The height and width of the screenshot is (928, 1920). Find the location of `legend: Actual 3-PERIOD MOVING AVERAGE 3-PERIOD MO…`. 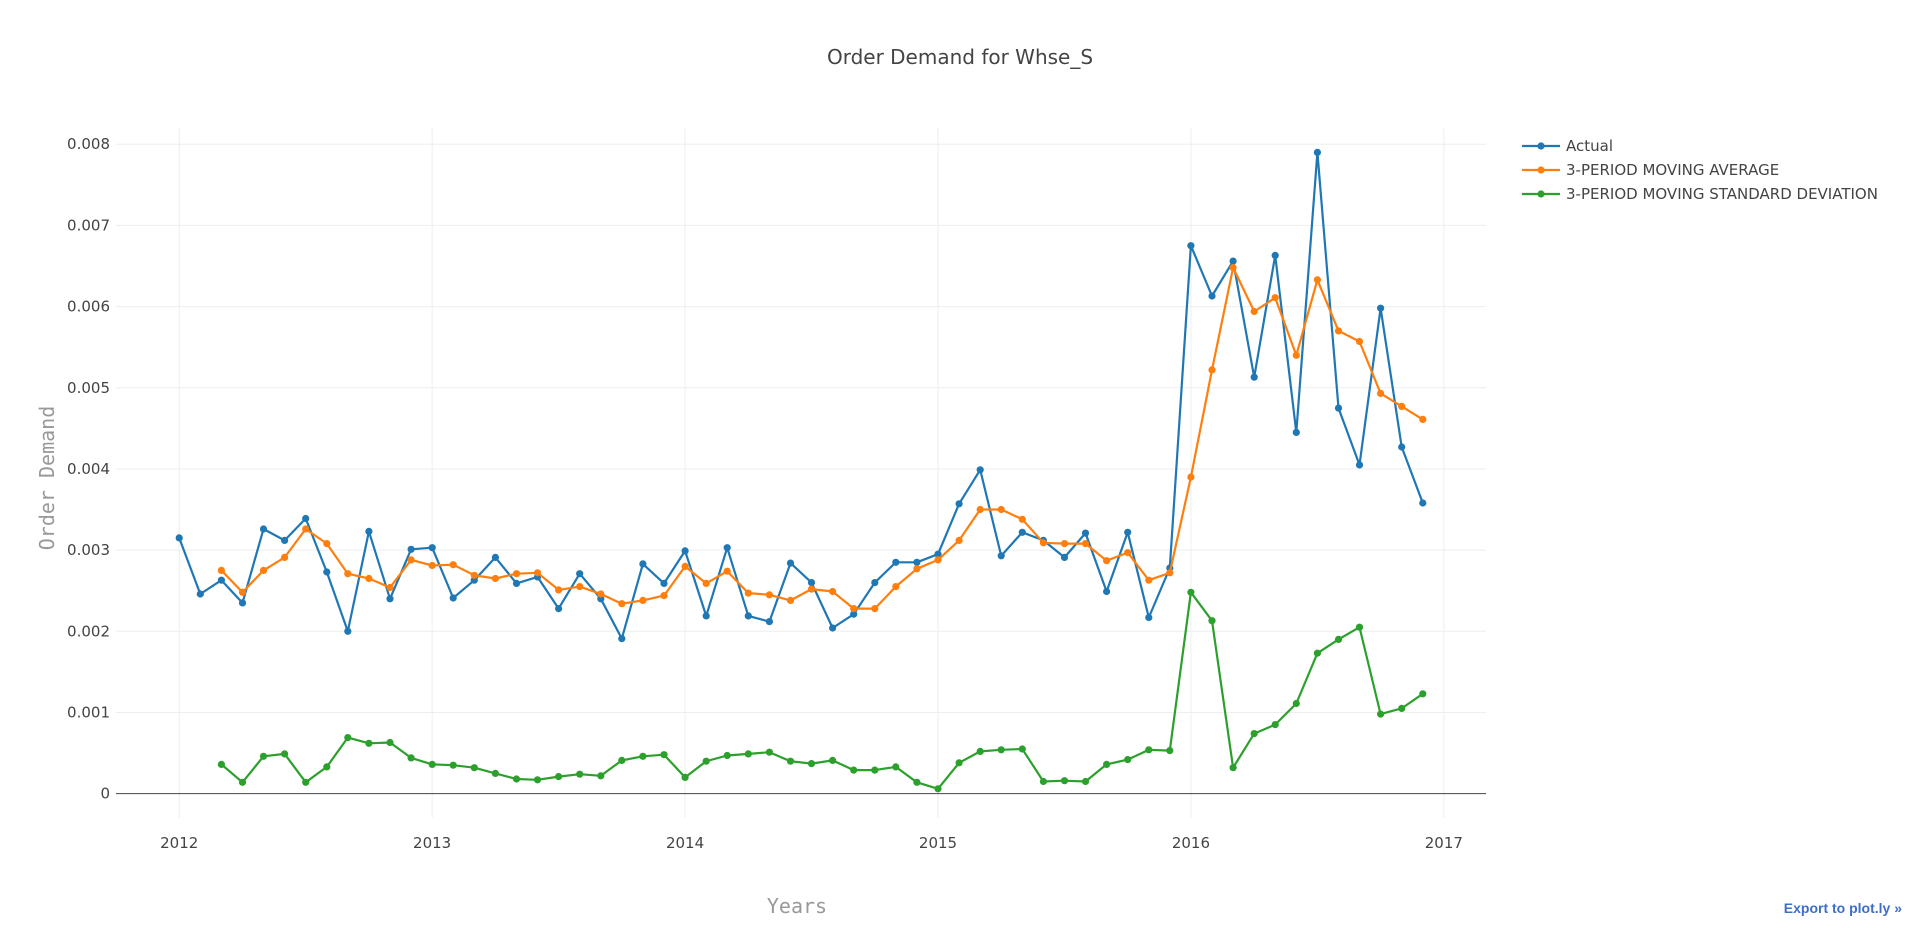

legend: Actual 3-PERIOD MOVING AVERAGE 3-PERIOD MO… is located at coordinates (1700, 170).